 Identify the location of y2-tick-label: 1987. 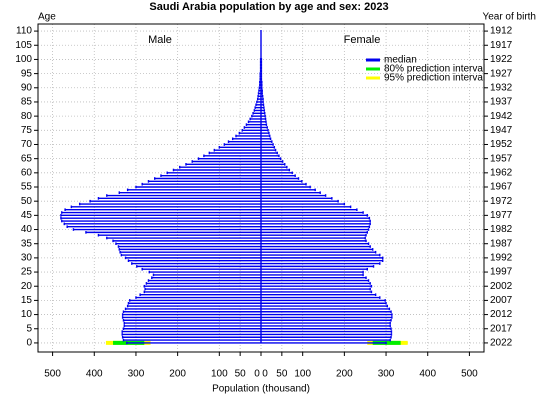
(501, 243).